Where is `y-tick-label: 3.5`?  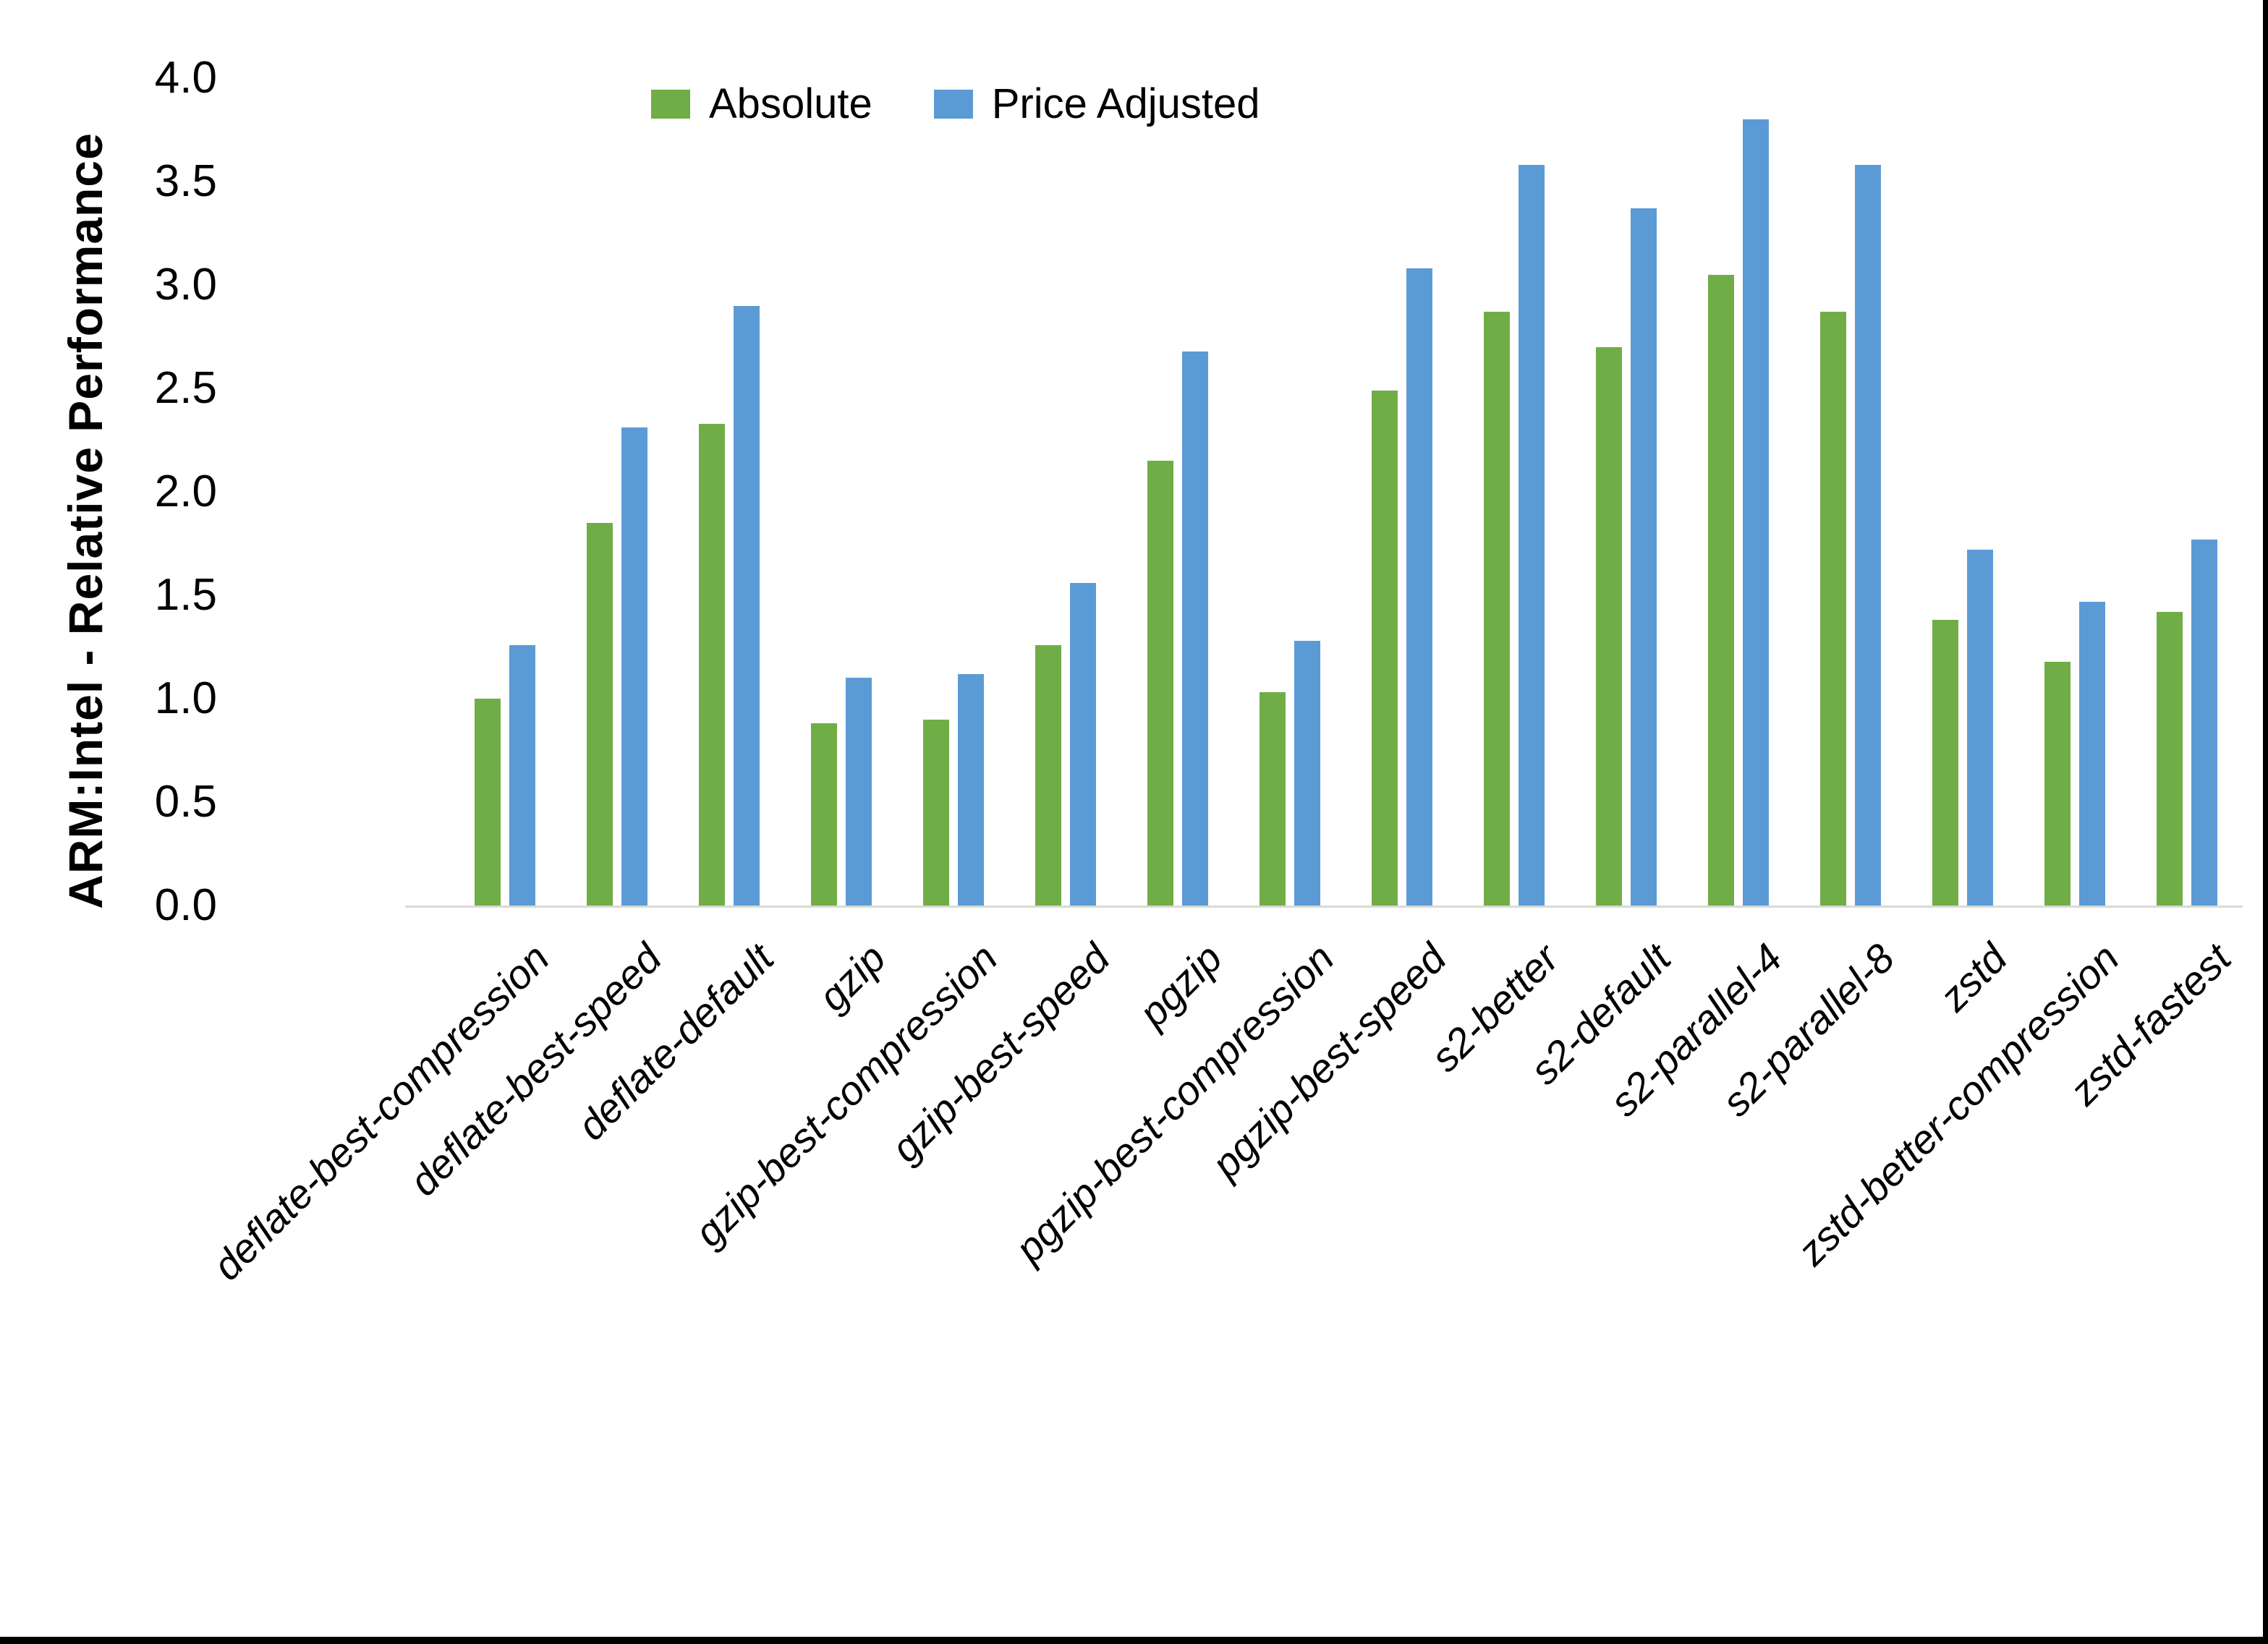 y-tick-label: 3.5 is located at coordinates (186, 181).